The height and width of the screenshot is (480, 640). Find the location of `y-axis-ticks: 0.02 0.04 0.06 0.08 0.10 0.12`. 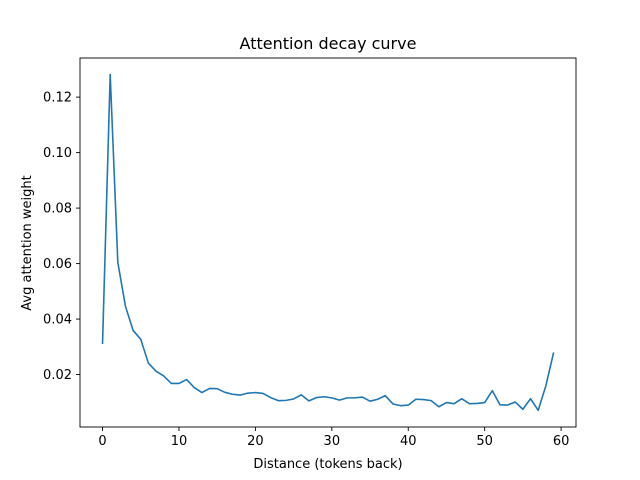

y-axis-ticks: 0.02 0.04 0.06 0.08 0.10 0.12 is located at coordinates (61, 237).